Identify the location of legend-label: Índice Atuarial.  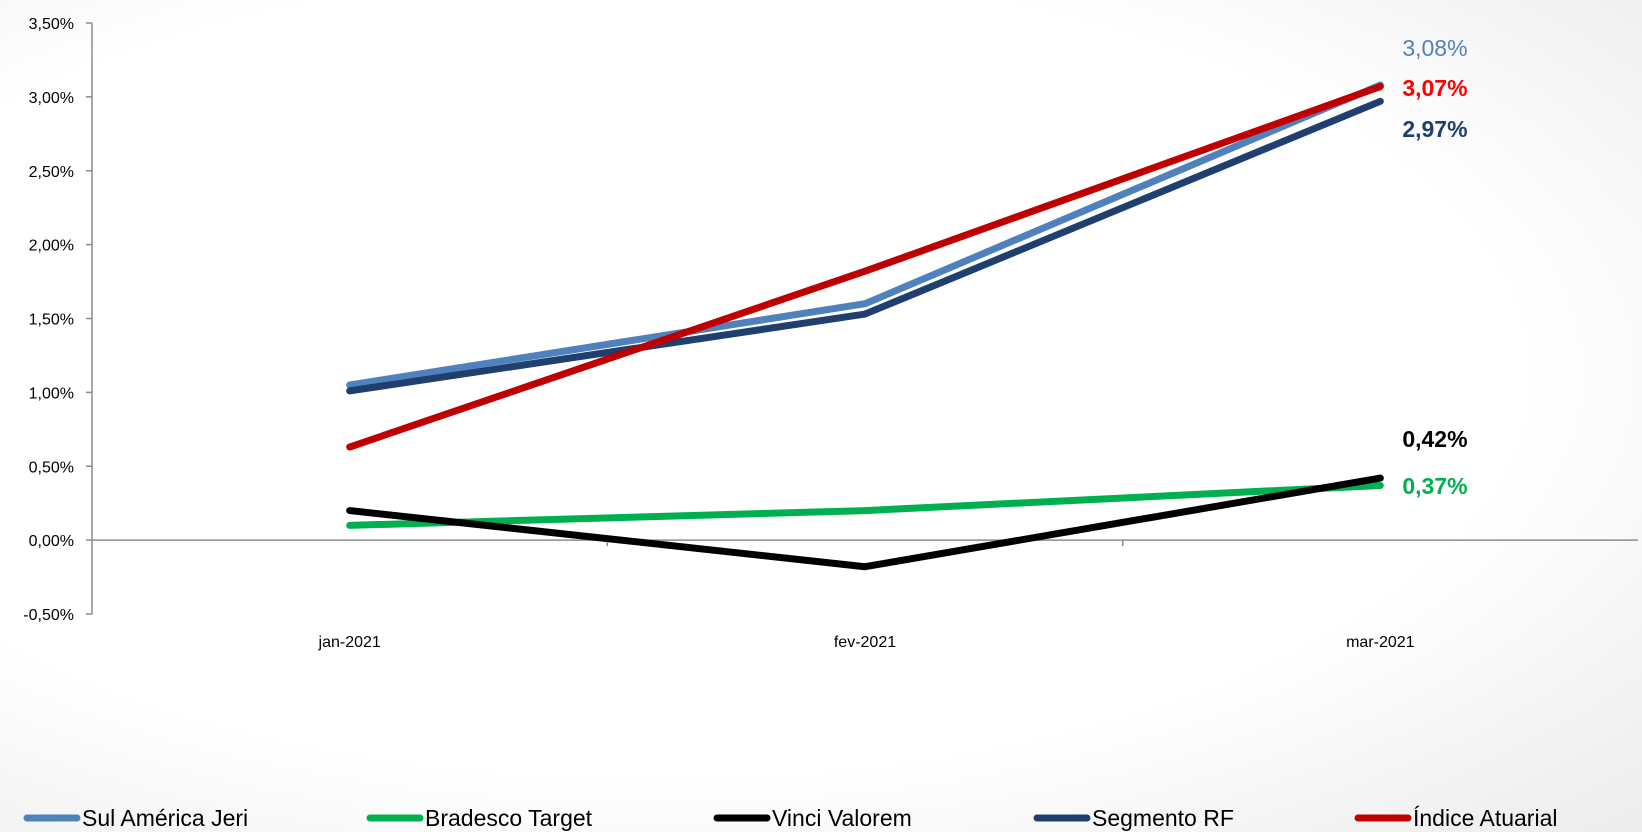
(1485, 818).